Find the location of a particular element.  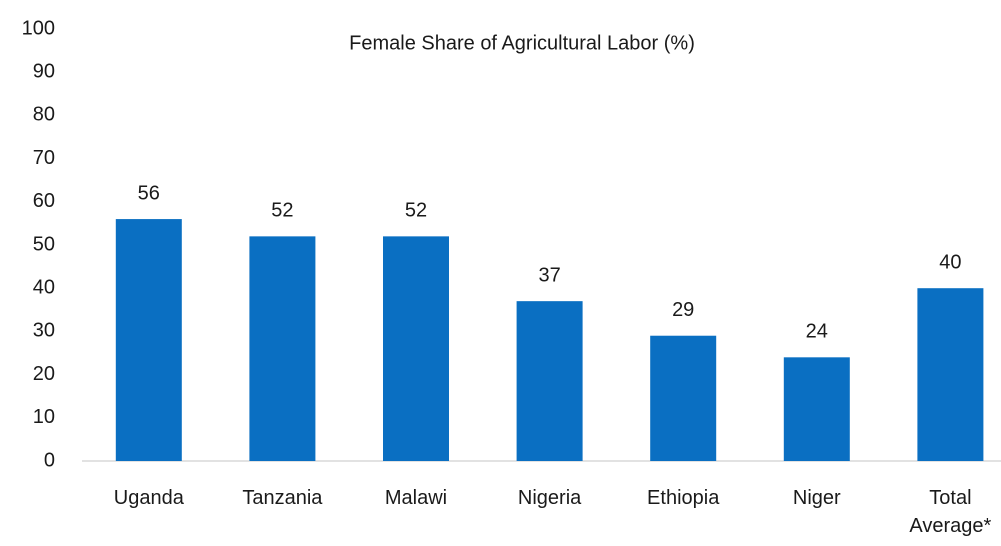

x-tick-label: Malawi is located at coordinates (416, 498).